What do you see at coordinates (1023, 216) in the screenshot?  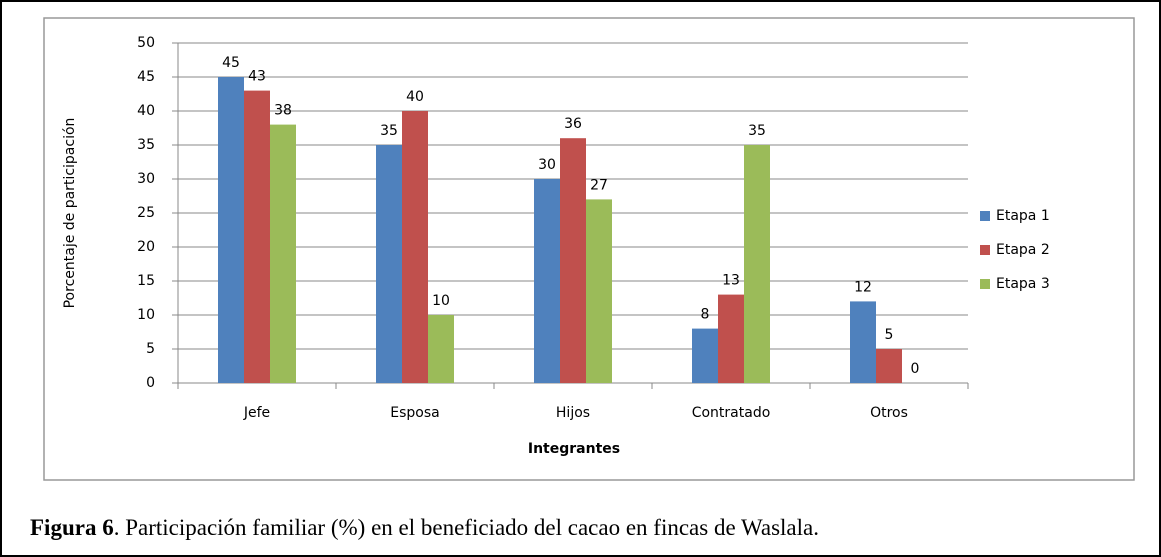 I see `legend-label: Etapa 1` at bounding box center [1023, 216].